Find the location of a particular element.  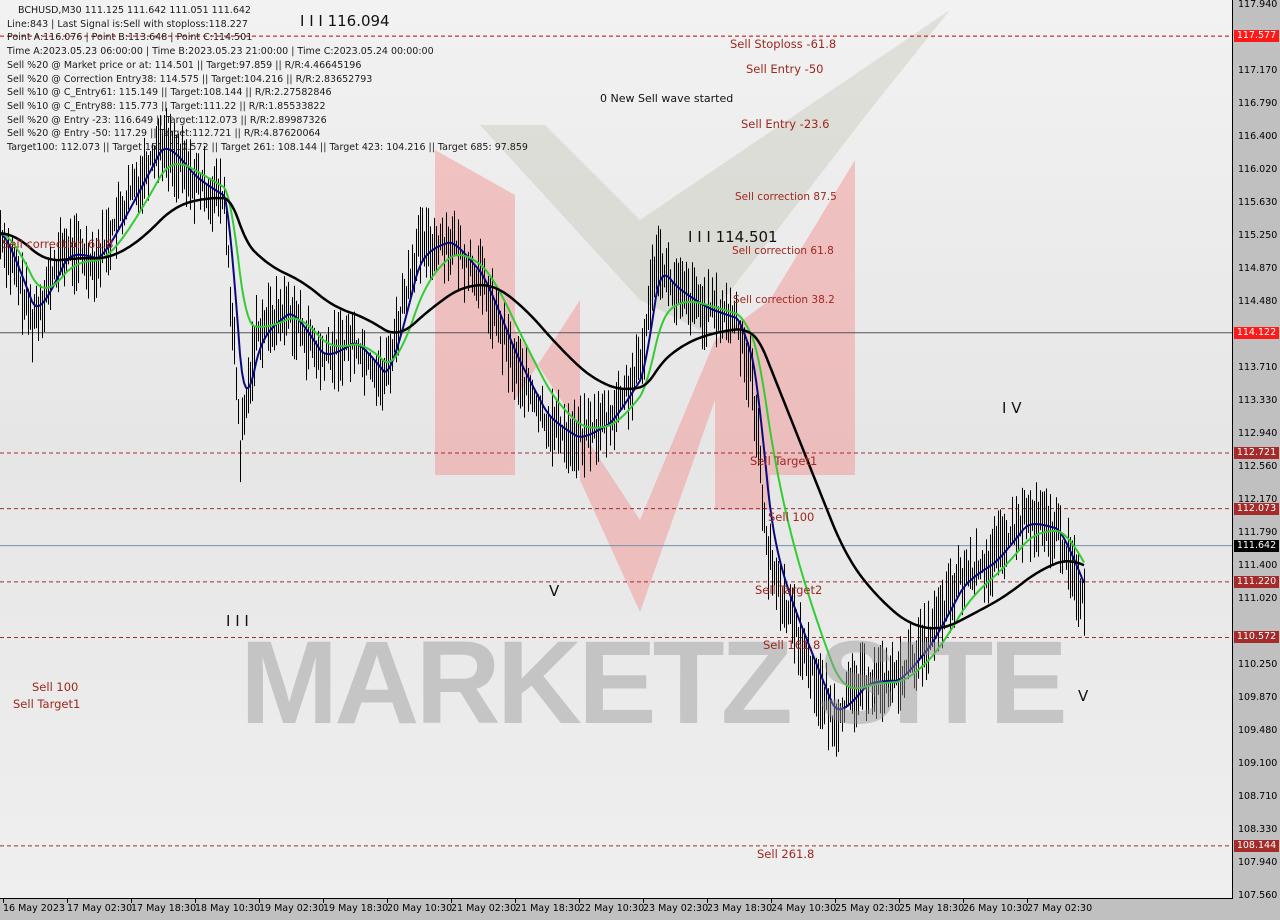

wave-label: I I I 114.501 is located at coordinates (733, 237).